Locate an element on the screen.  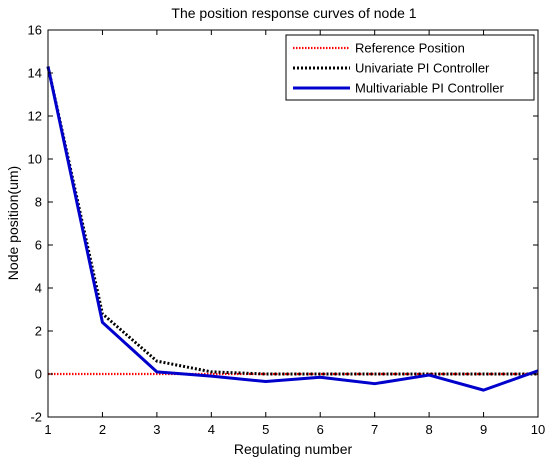
x-tick-label: 8 is located at coordinates (428, 429).